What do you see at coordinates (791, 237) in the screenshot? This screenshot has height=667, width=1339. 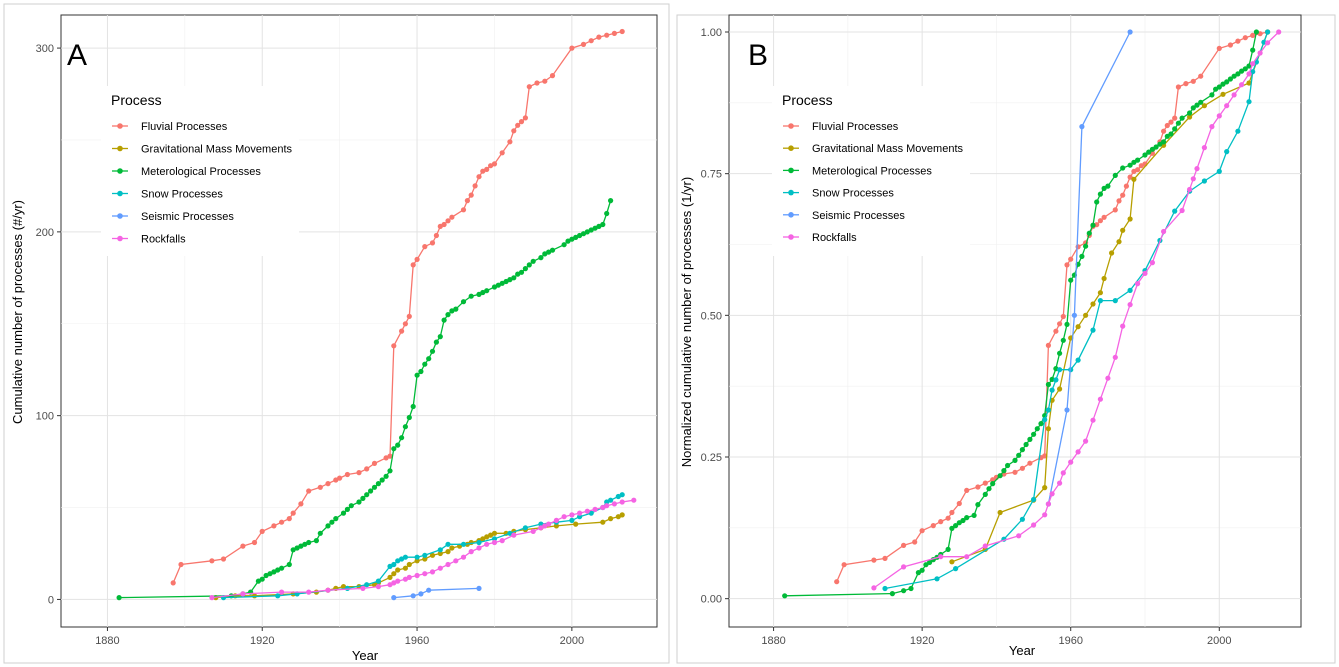 I see `panel-b-legend-key-point-rockfalls` at bounding box center [791, 237].